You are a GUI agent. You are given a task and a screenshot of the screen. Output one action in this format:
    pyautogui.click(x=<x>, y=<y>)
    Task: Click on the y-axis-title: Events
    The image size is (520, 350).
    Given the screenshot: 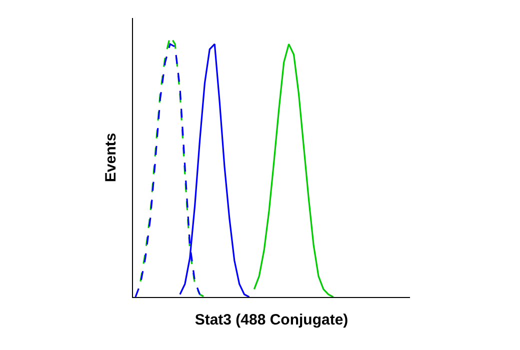 What is the action you would take?
    pyautogui.click(x=111, y=157)
    